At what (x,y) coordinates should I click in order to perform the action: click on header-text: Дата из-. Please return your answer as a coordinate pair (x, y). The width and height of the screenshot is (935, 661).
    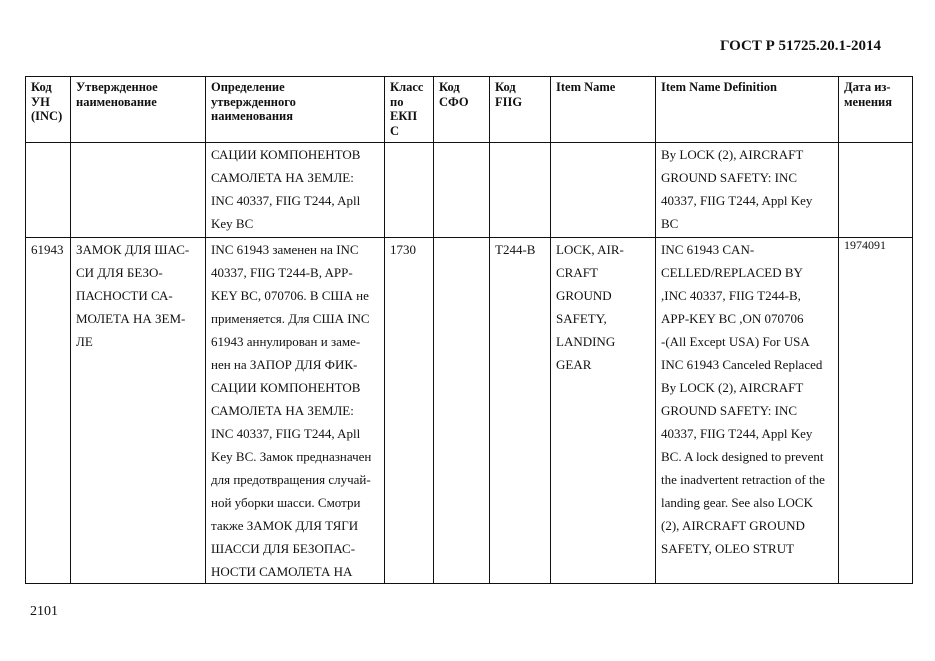
    Looking at the image, I should click on (867, 87).